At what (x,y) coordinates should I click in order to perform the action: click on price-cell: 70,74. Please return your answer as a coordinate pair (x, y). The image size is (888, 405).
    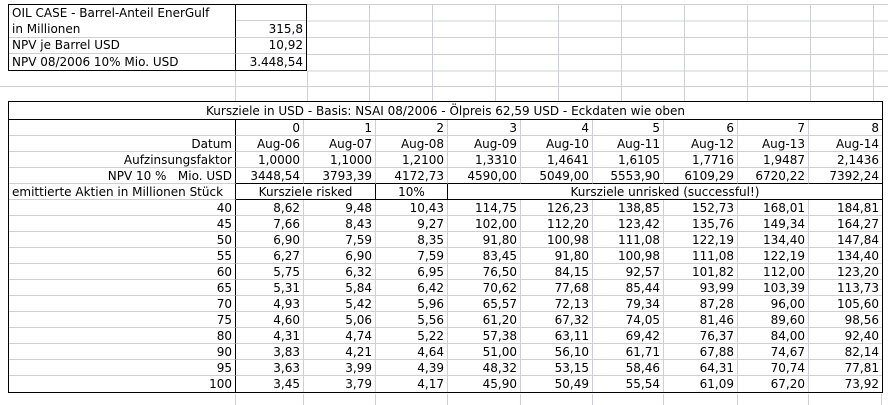
    Looking at the image, I should click on (773, 368).